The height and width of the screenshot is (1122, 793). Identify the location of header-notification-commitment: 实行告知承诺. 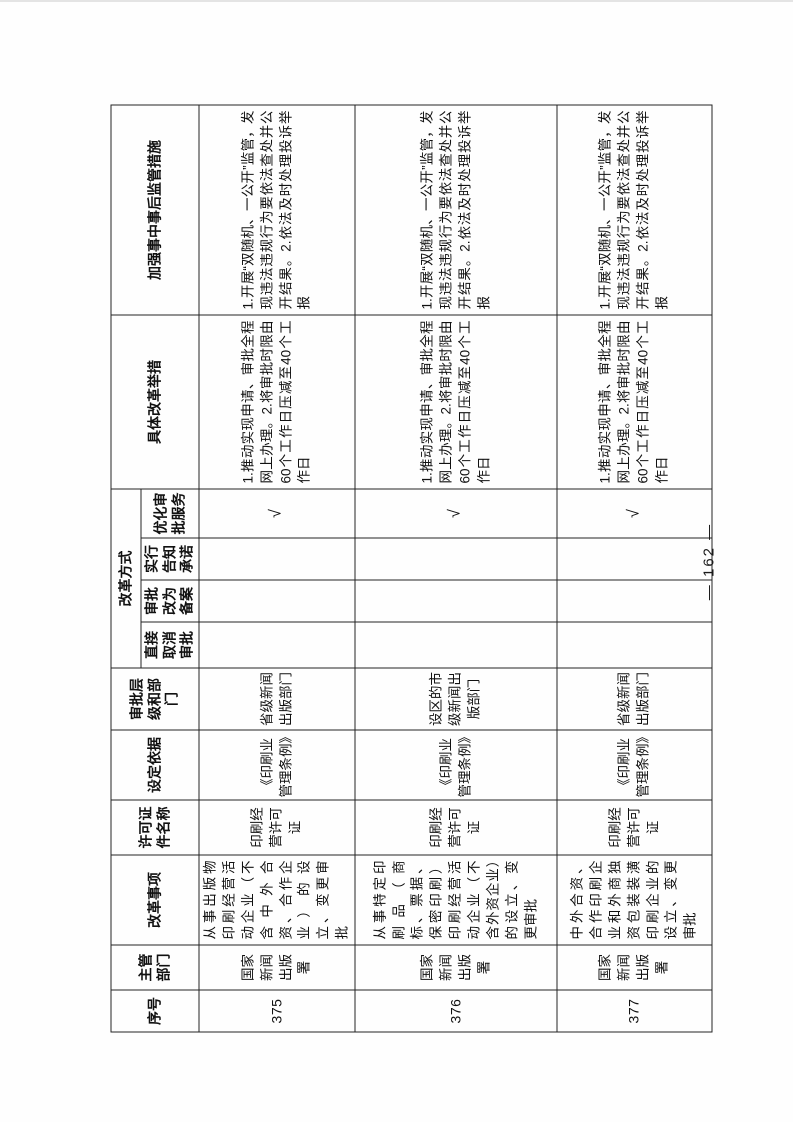
(169, 558).